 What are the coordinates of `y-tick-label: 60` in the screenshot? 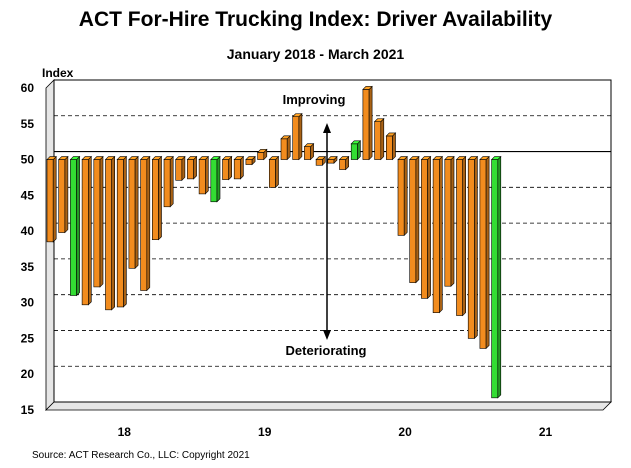 It's located at (28, 88).